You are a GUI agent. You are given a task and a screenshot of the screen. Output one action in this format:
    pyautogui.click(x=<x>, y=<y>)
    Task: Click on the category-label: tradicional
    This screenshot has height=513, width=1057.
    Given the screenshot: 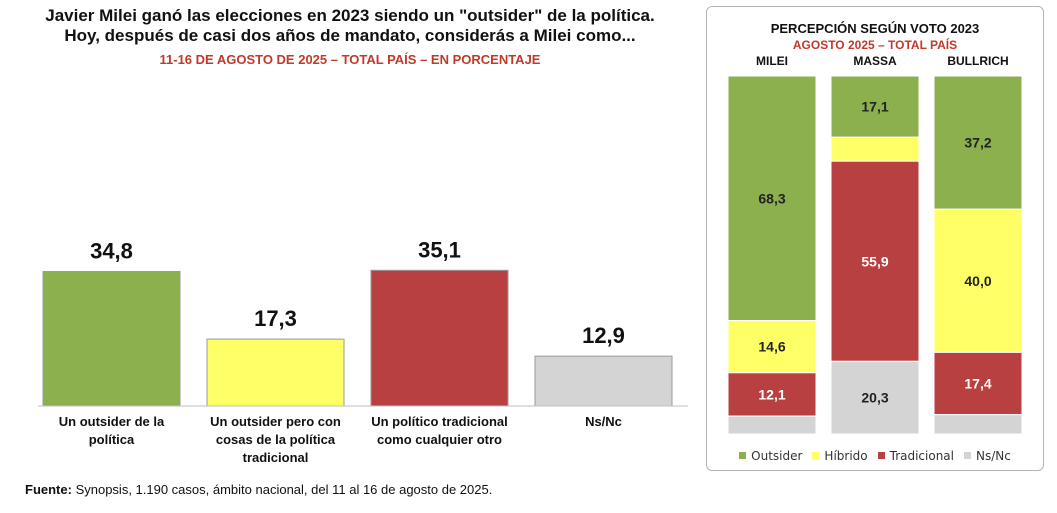 What is the action you would take?
    pyautogui.click(x=276, y=457)
    